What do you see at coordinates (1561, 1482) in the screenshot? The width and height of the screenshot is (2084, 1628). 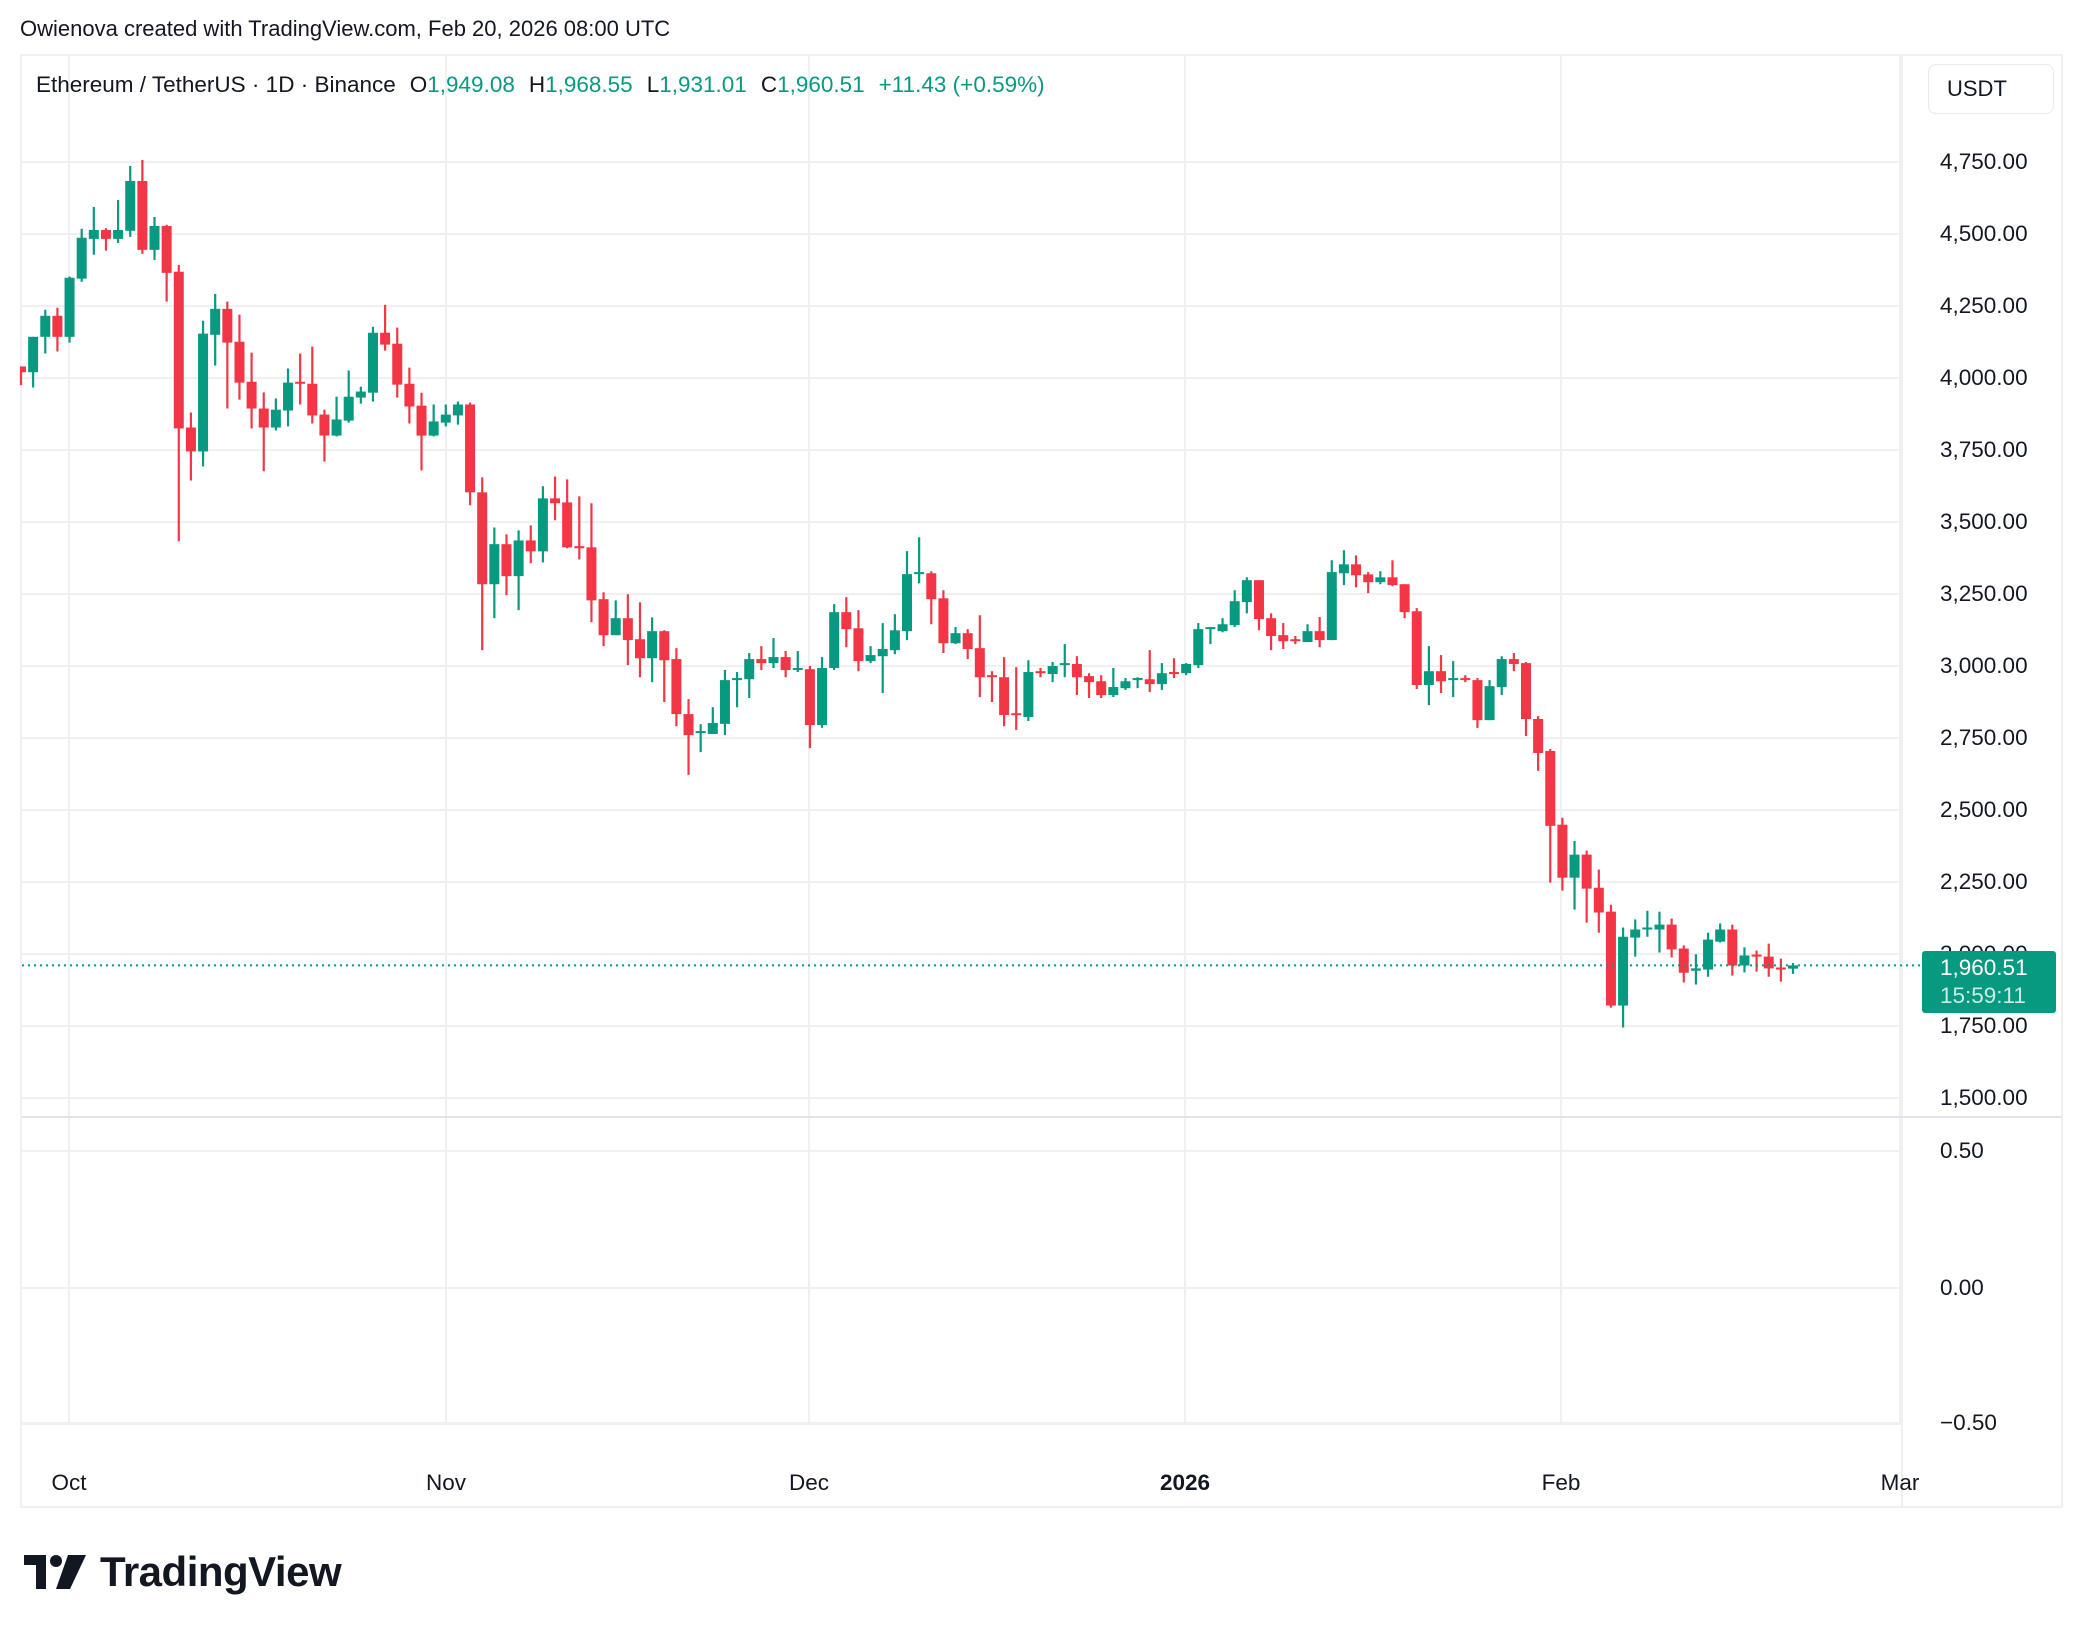 I see `time-tick: Feb` at bounding box center [1561, 1482].